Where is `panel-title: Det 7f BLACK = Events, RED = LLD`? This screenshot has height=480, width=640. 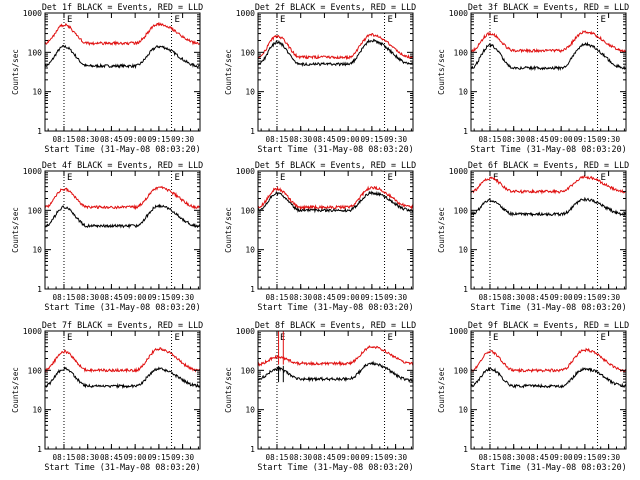 panel-title: Det 7f BLACK = Events, RED = LLD is located at coordinates (122, 325).